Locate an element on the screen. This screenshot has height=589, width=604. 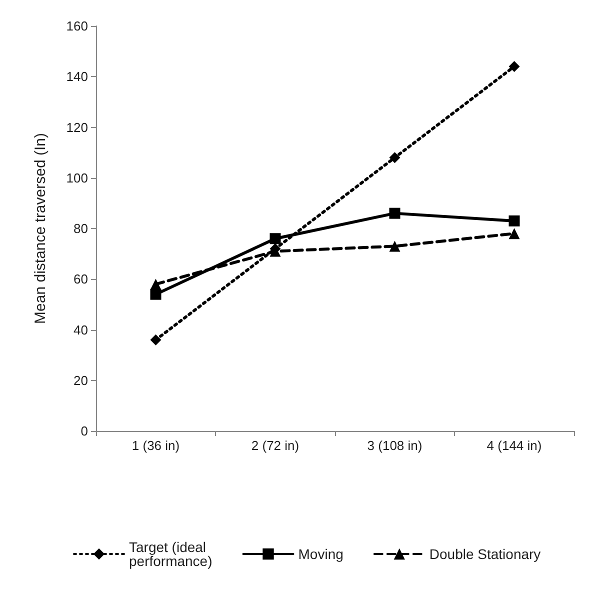
y-tick-label: 60 is located at coordinates (81, 279).